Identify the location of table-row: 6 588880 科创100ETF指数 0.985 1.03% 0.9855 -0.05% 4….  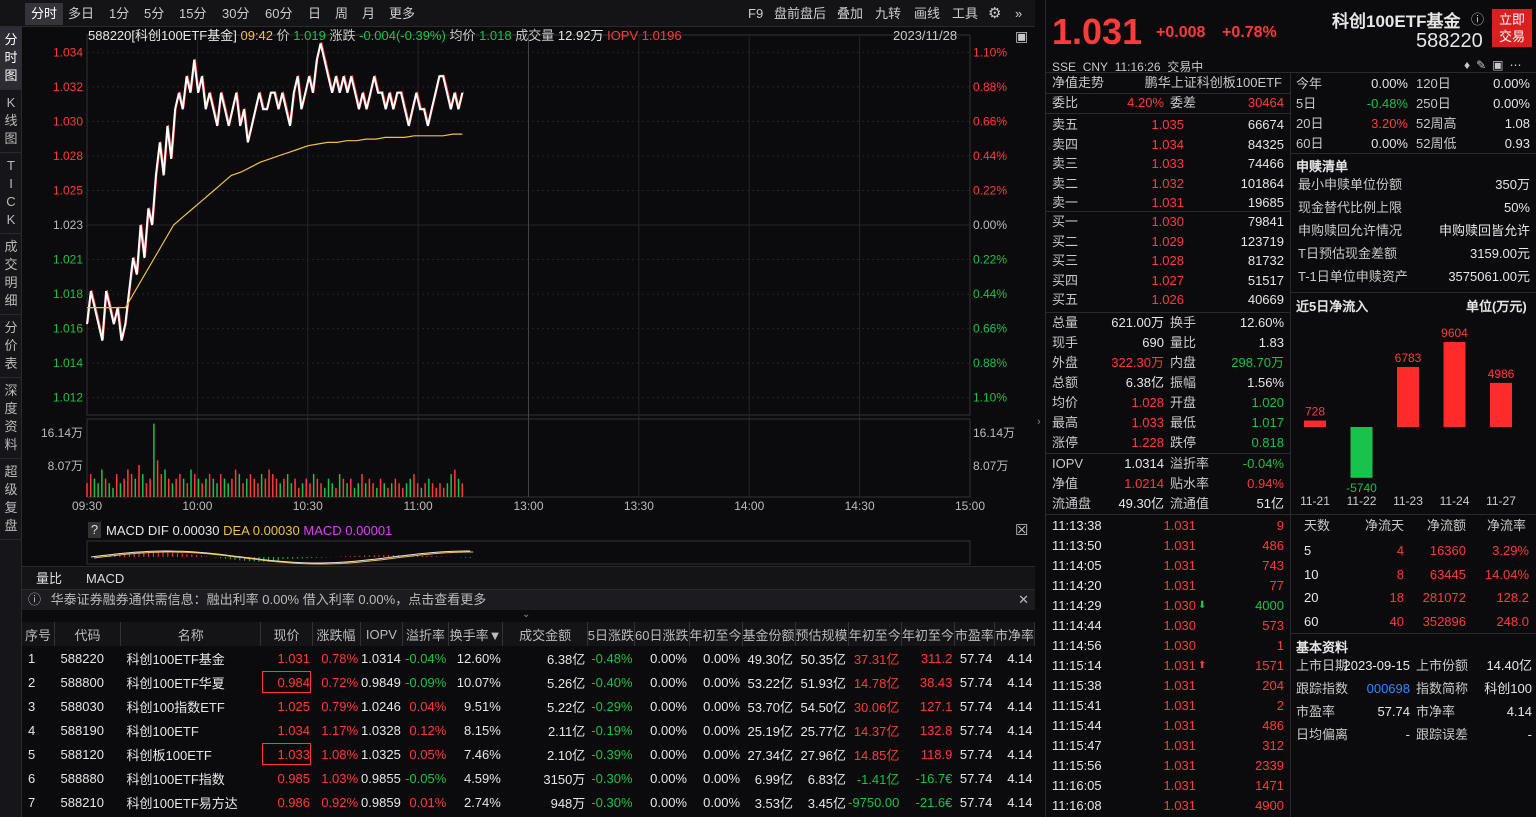
(528, 778).